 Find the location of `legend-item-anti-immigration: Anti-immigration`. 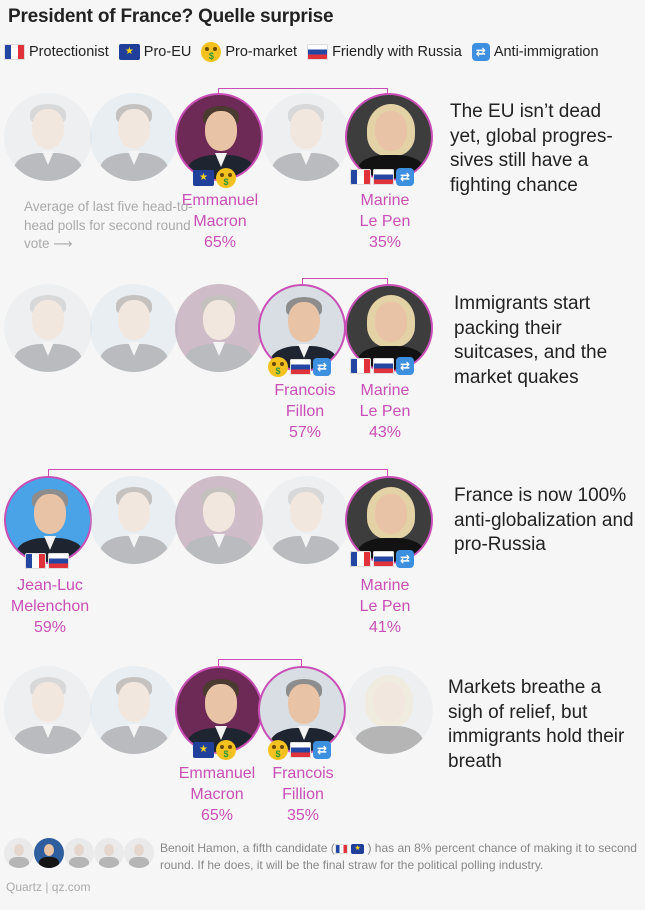

legend-item-anti-immigration: Anti-immigration is located at coordinates (535, 52).